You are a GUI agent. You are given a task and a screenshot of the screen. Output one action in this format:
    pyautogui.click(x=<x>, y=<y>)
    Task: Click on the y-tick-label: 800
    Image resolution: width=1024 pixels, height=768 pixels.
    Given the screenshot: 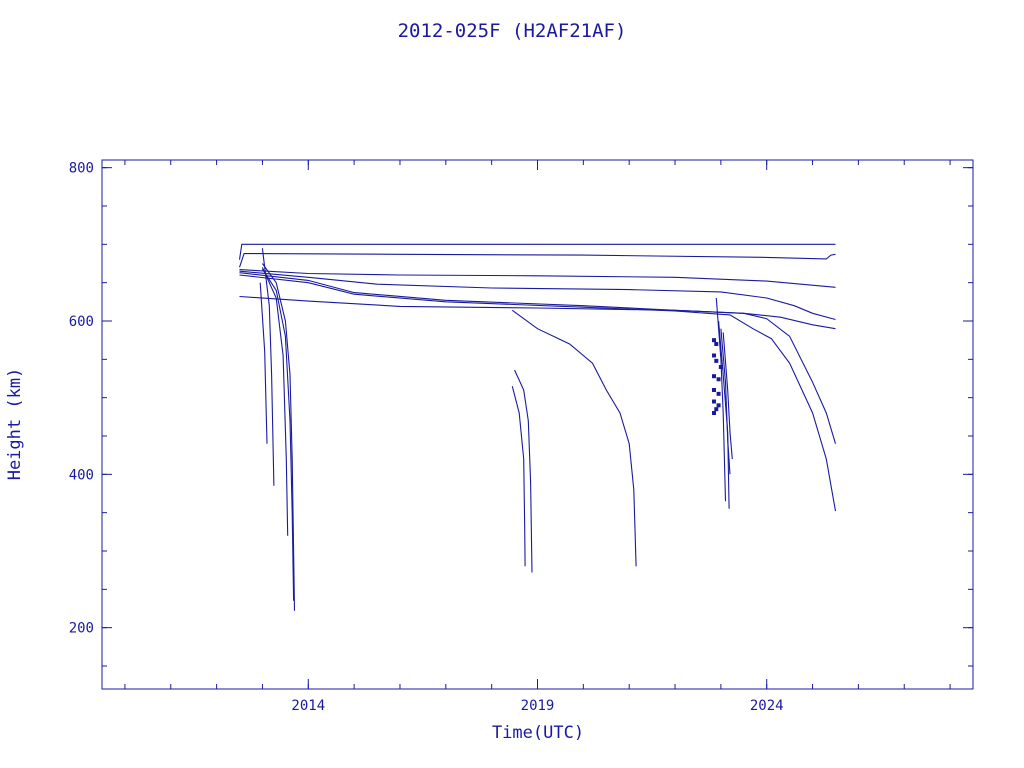 What is the action you would take?
    pyautogui.click(x=81, y=169)
    